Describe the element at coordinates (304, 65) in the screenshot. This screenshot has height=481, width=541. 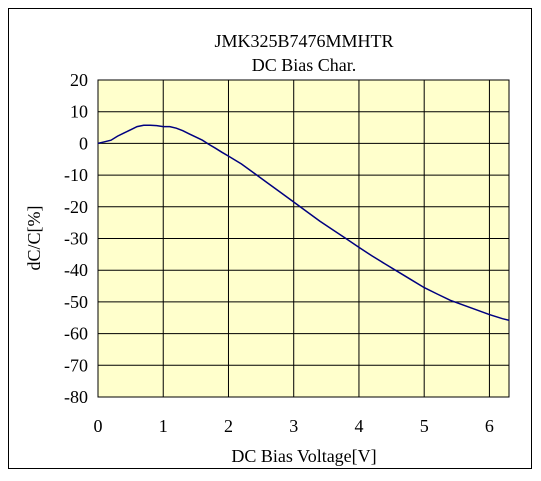
I see `chart-subtitle: DC Bias Char.` at that location.